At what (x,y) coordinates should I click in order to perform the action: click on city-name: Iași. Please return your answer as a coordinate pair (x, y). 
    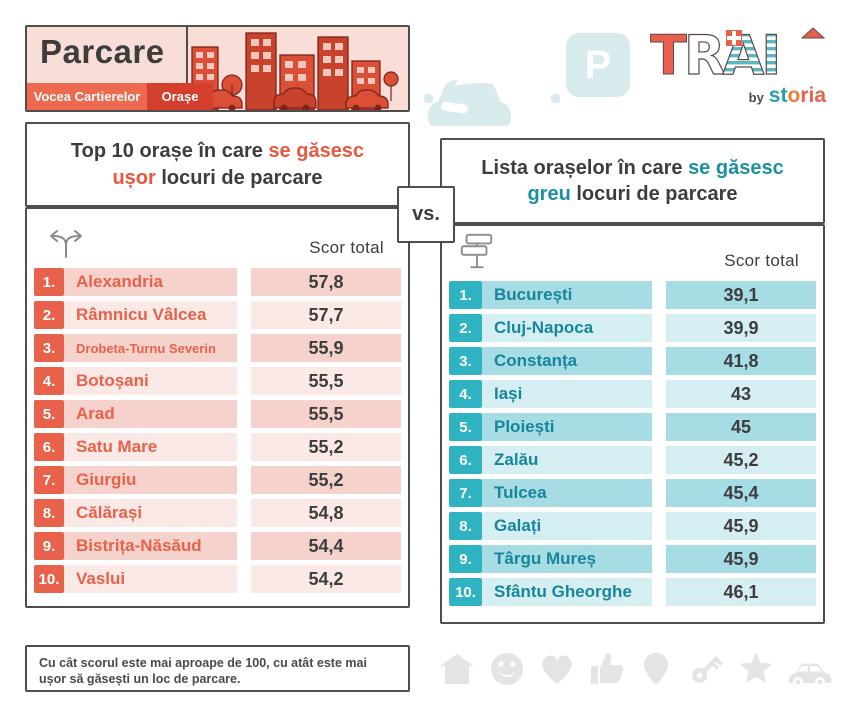
    Looking at the image, I should click on (567, 394).